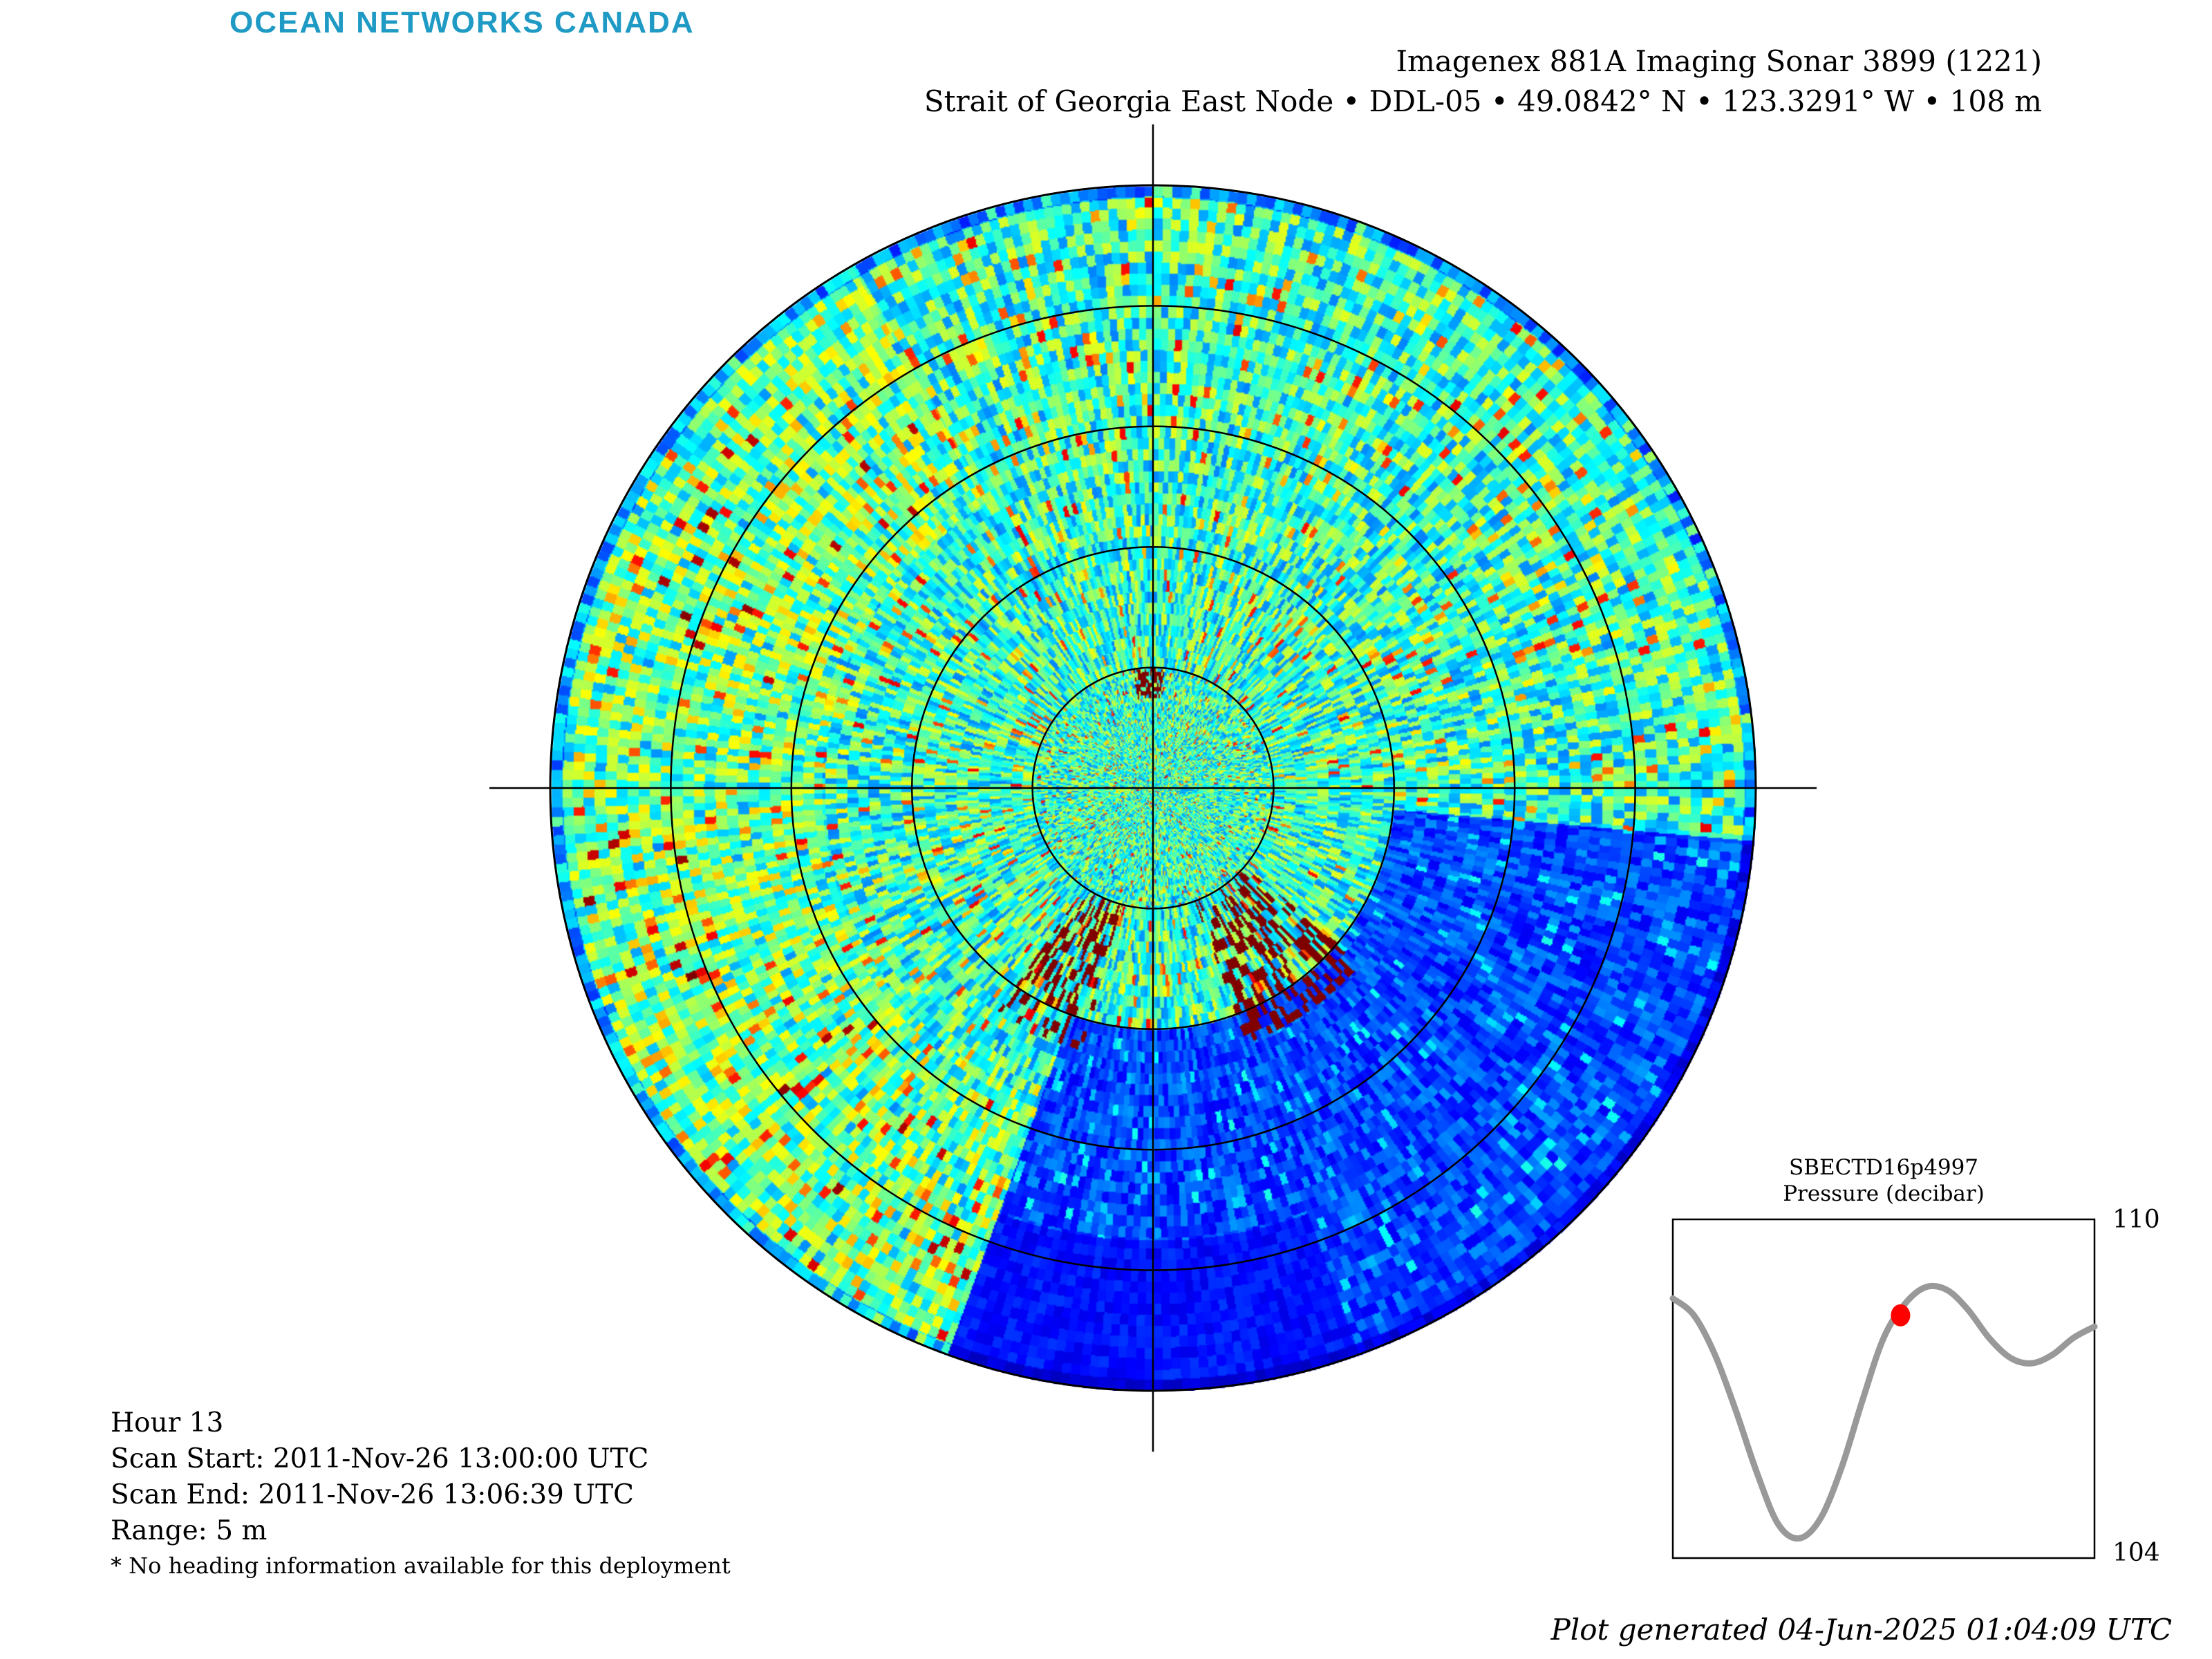 This screenshot has width=2212, height=1659. I want to click on scan-range: Range: 5 m, so click(190, 1530).